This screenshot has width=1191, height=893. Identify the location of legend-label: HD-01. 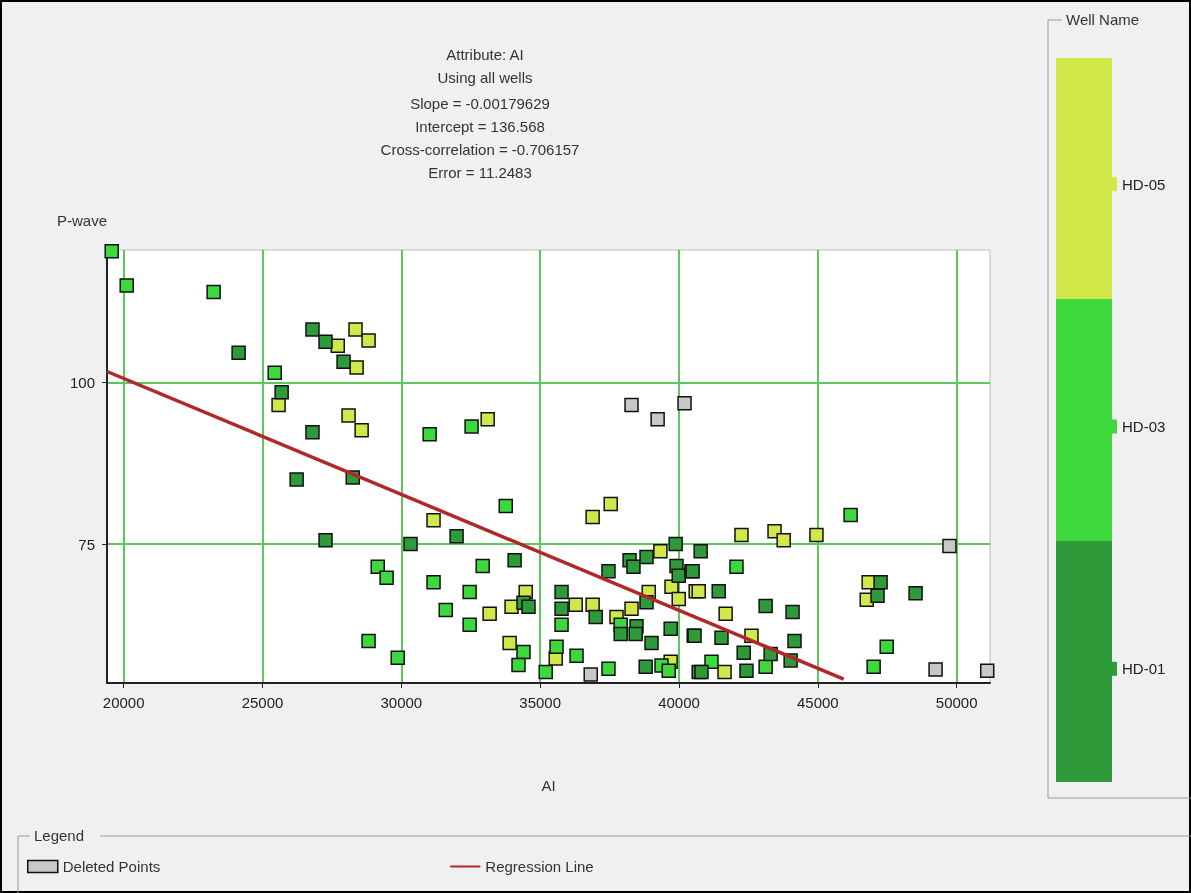
(1144, 669).